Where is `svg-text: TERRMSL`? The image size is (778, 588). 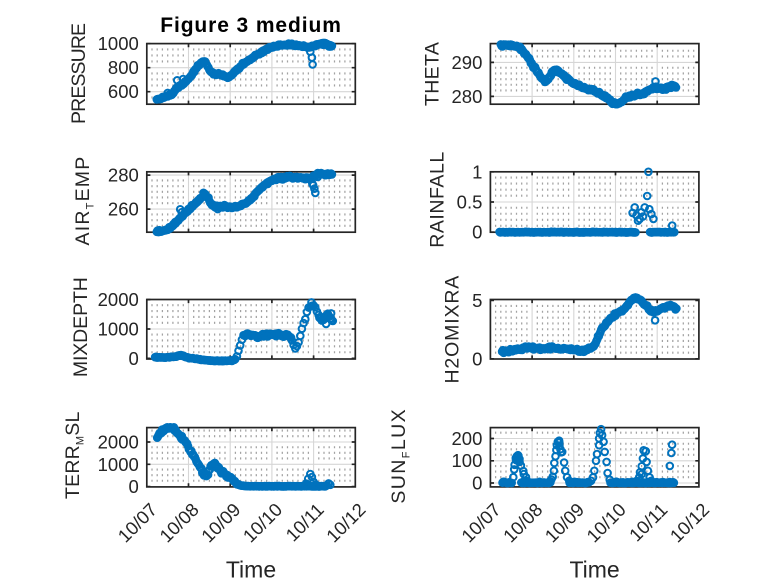
svg-text: TERRMSL is located at coordinates (74, 455).